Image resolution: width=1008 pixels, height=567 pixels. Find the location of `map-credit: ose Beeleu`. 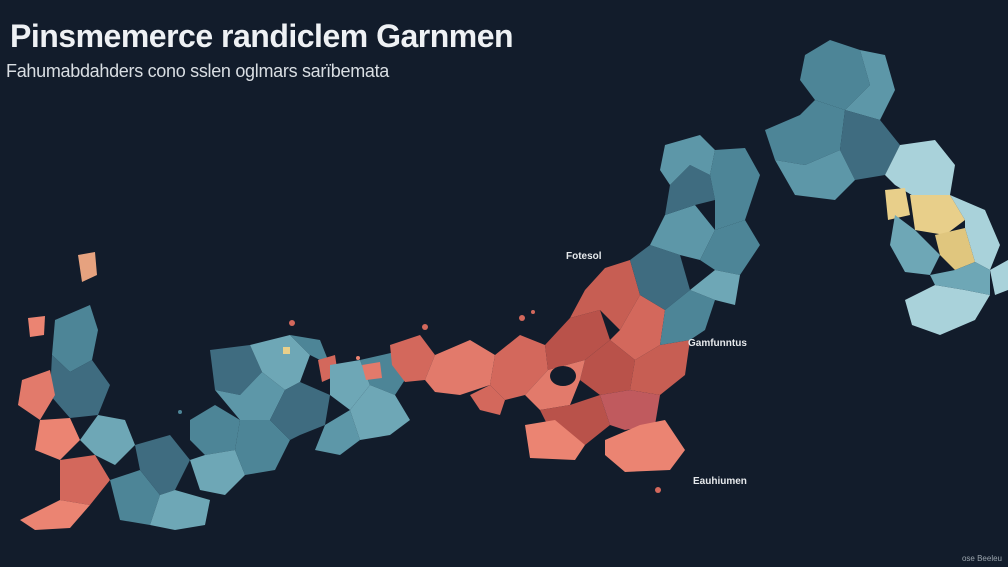

map-credit: ose Beeleu is located at coordinates (981, 558).